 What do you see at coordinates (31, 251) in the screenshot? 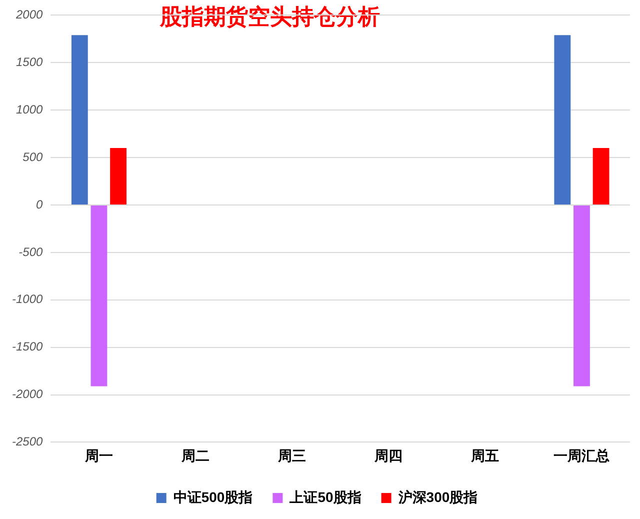
I see `y-tick-label: -500` at bounding box center [31, 251].